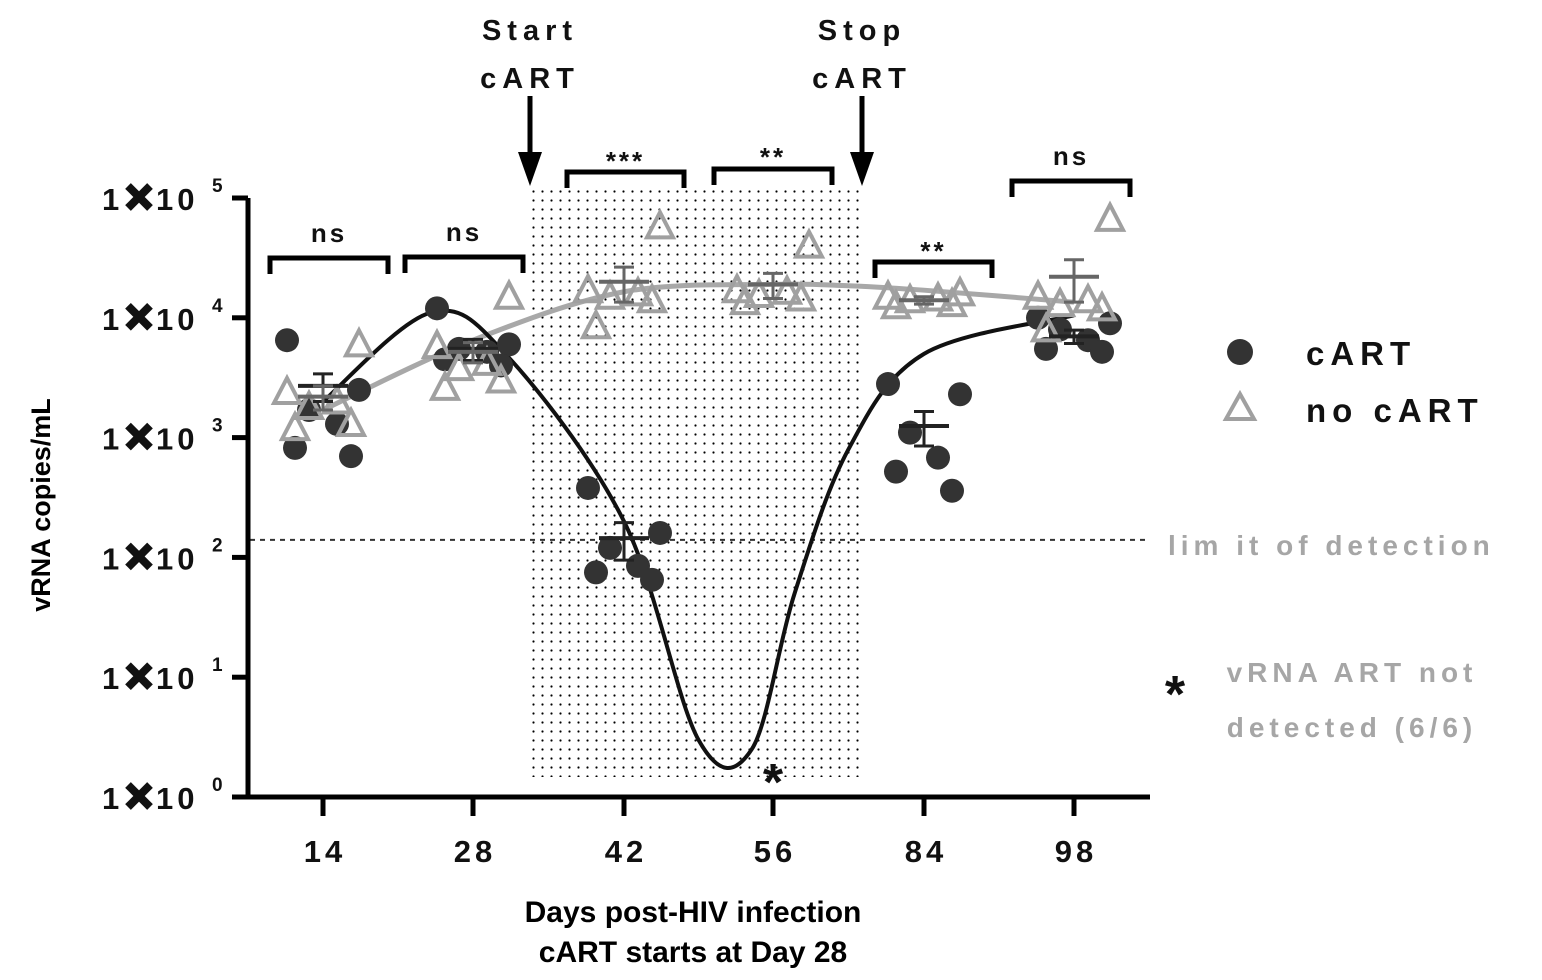 The height and width of the screenshot is (980, 1542). I want to click on arrow-label: Start, so click(530, 31).